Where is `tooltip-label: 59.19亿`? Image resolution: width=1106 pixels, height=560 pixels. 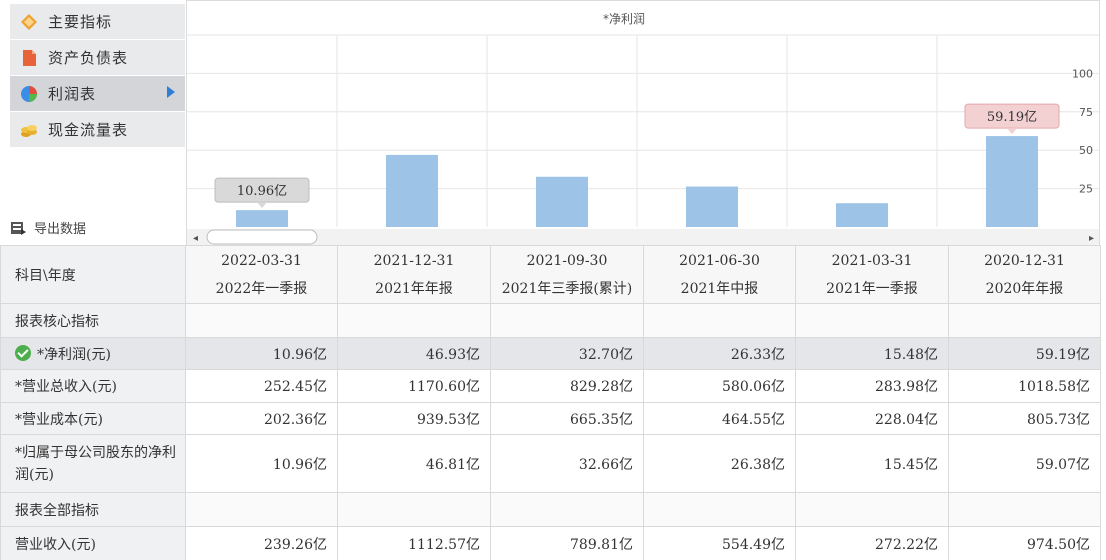
tooltip-label: 59.19亿 is located at coordinates (1012, 117).